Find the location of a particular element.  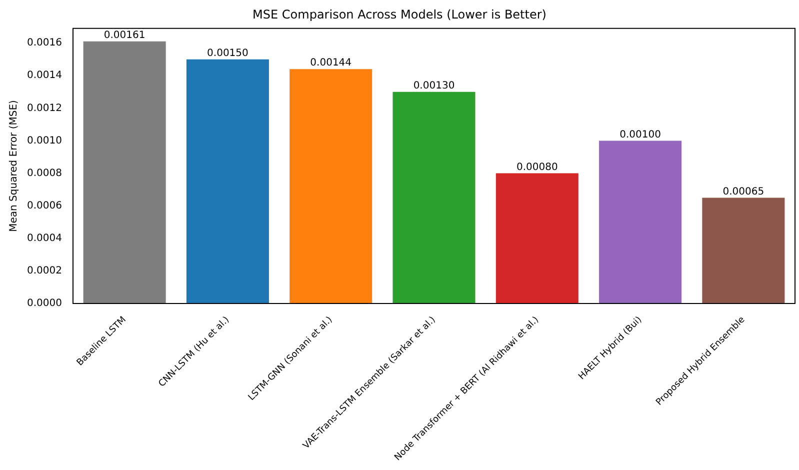

data-label: 0.00080 is located at coordinates (537, 167).